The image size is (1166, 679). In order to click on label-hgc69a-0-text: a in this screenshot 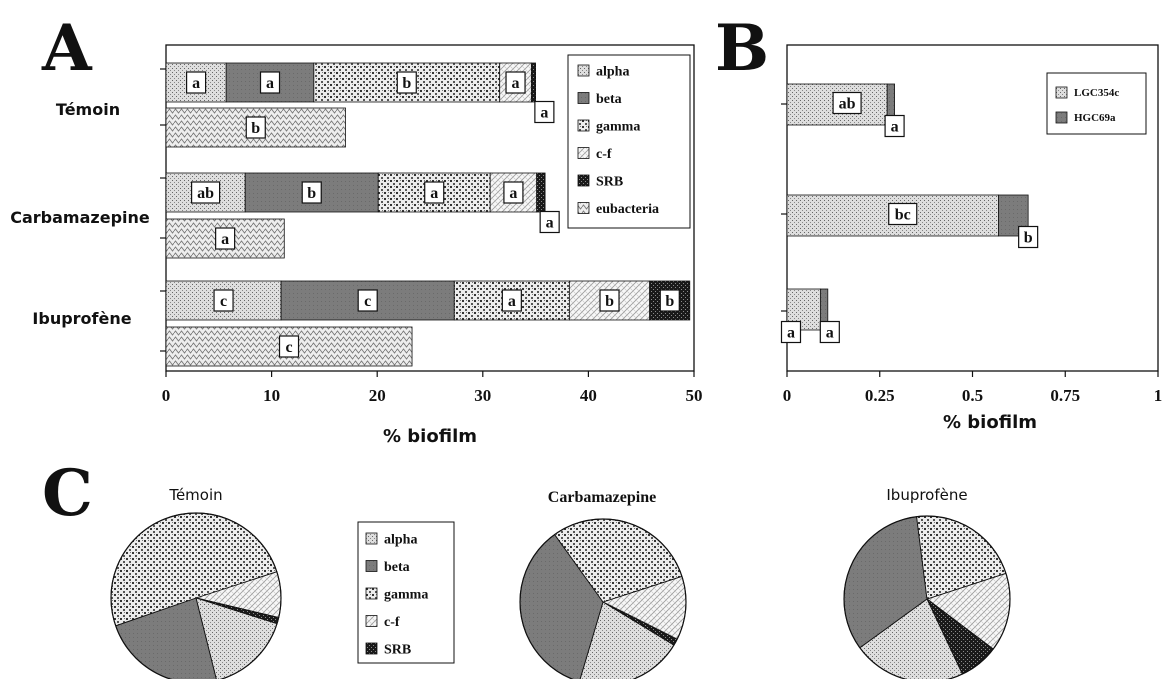, I will do `click(895, 127)`.